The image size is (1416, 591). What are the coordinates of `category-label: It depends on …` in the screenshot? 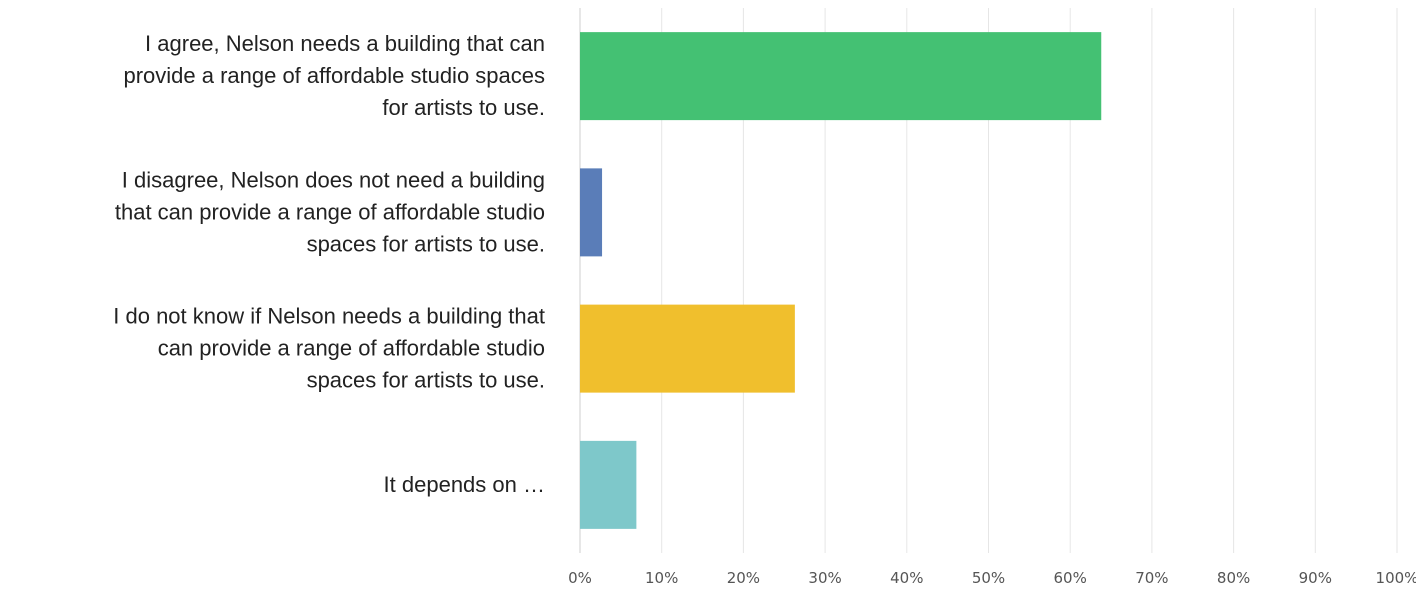 It's located at (464, 484).